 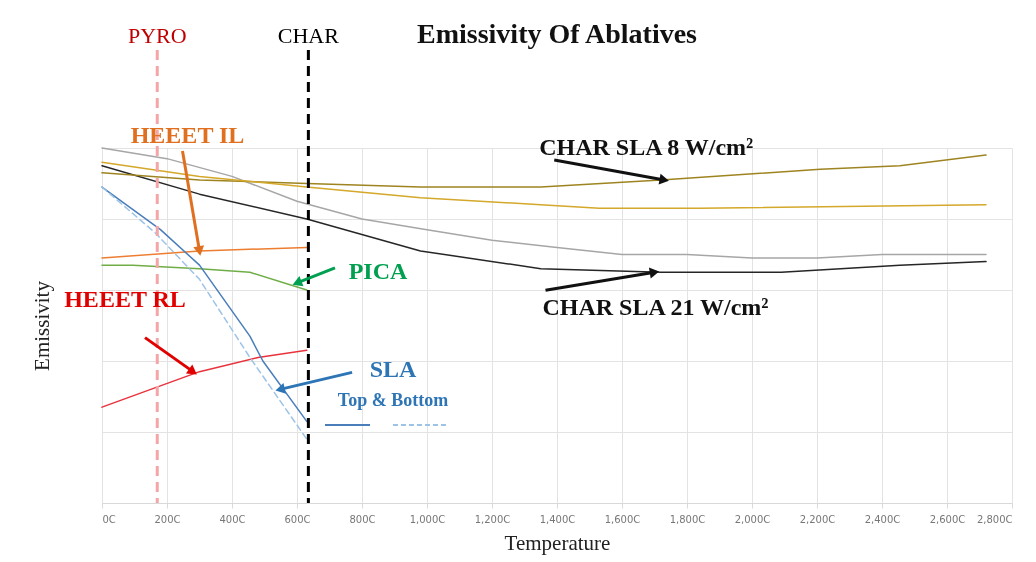 I want to click on x-tick-label: 800C, so click(x=362, y=519).